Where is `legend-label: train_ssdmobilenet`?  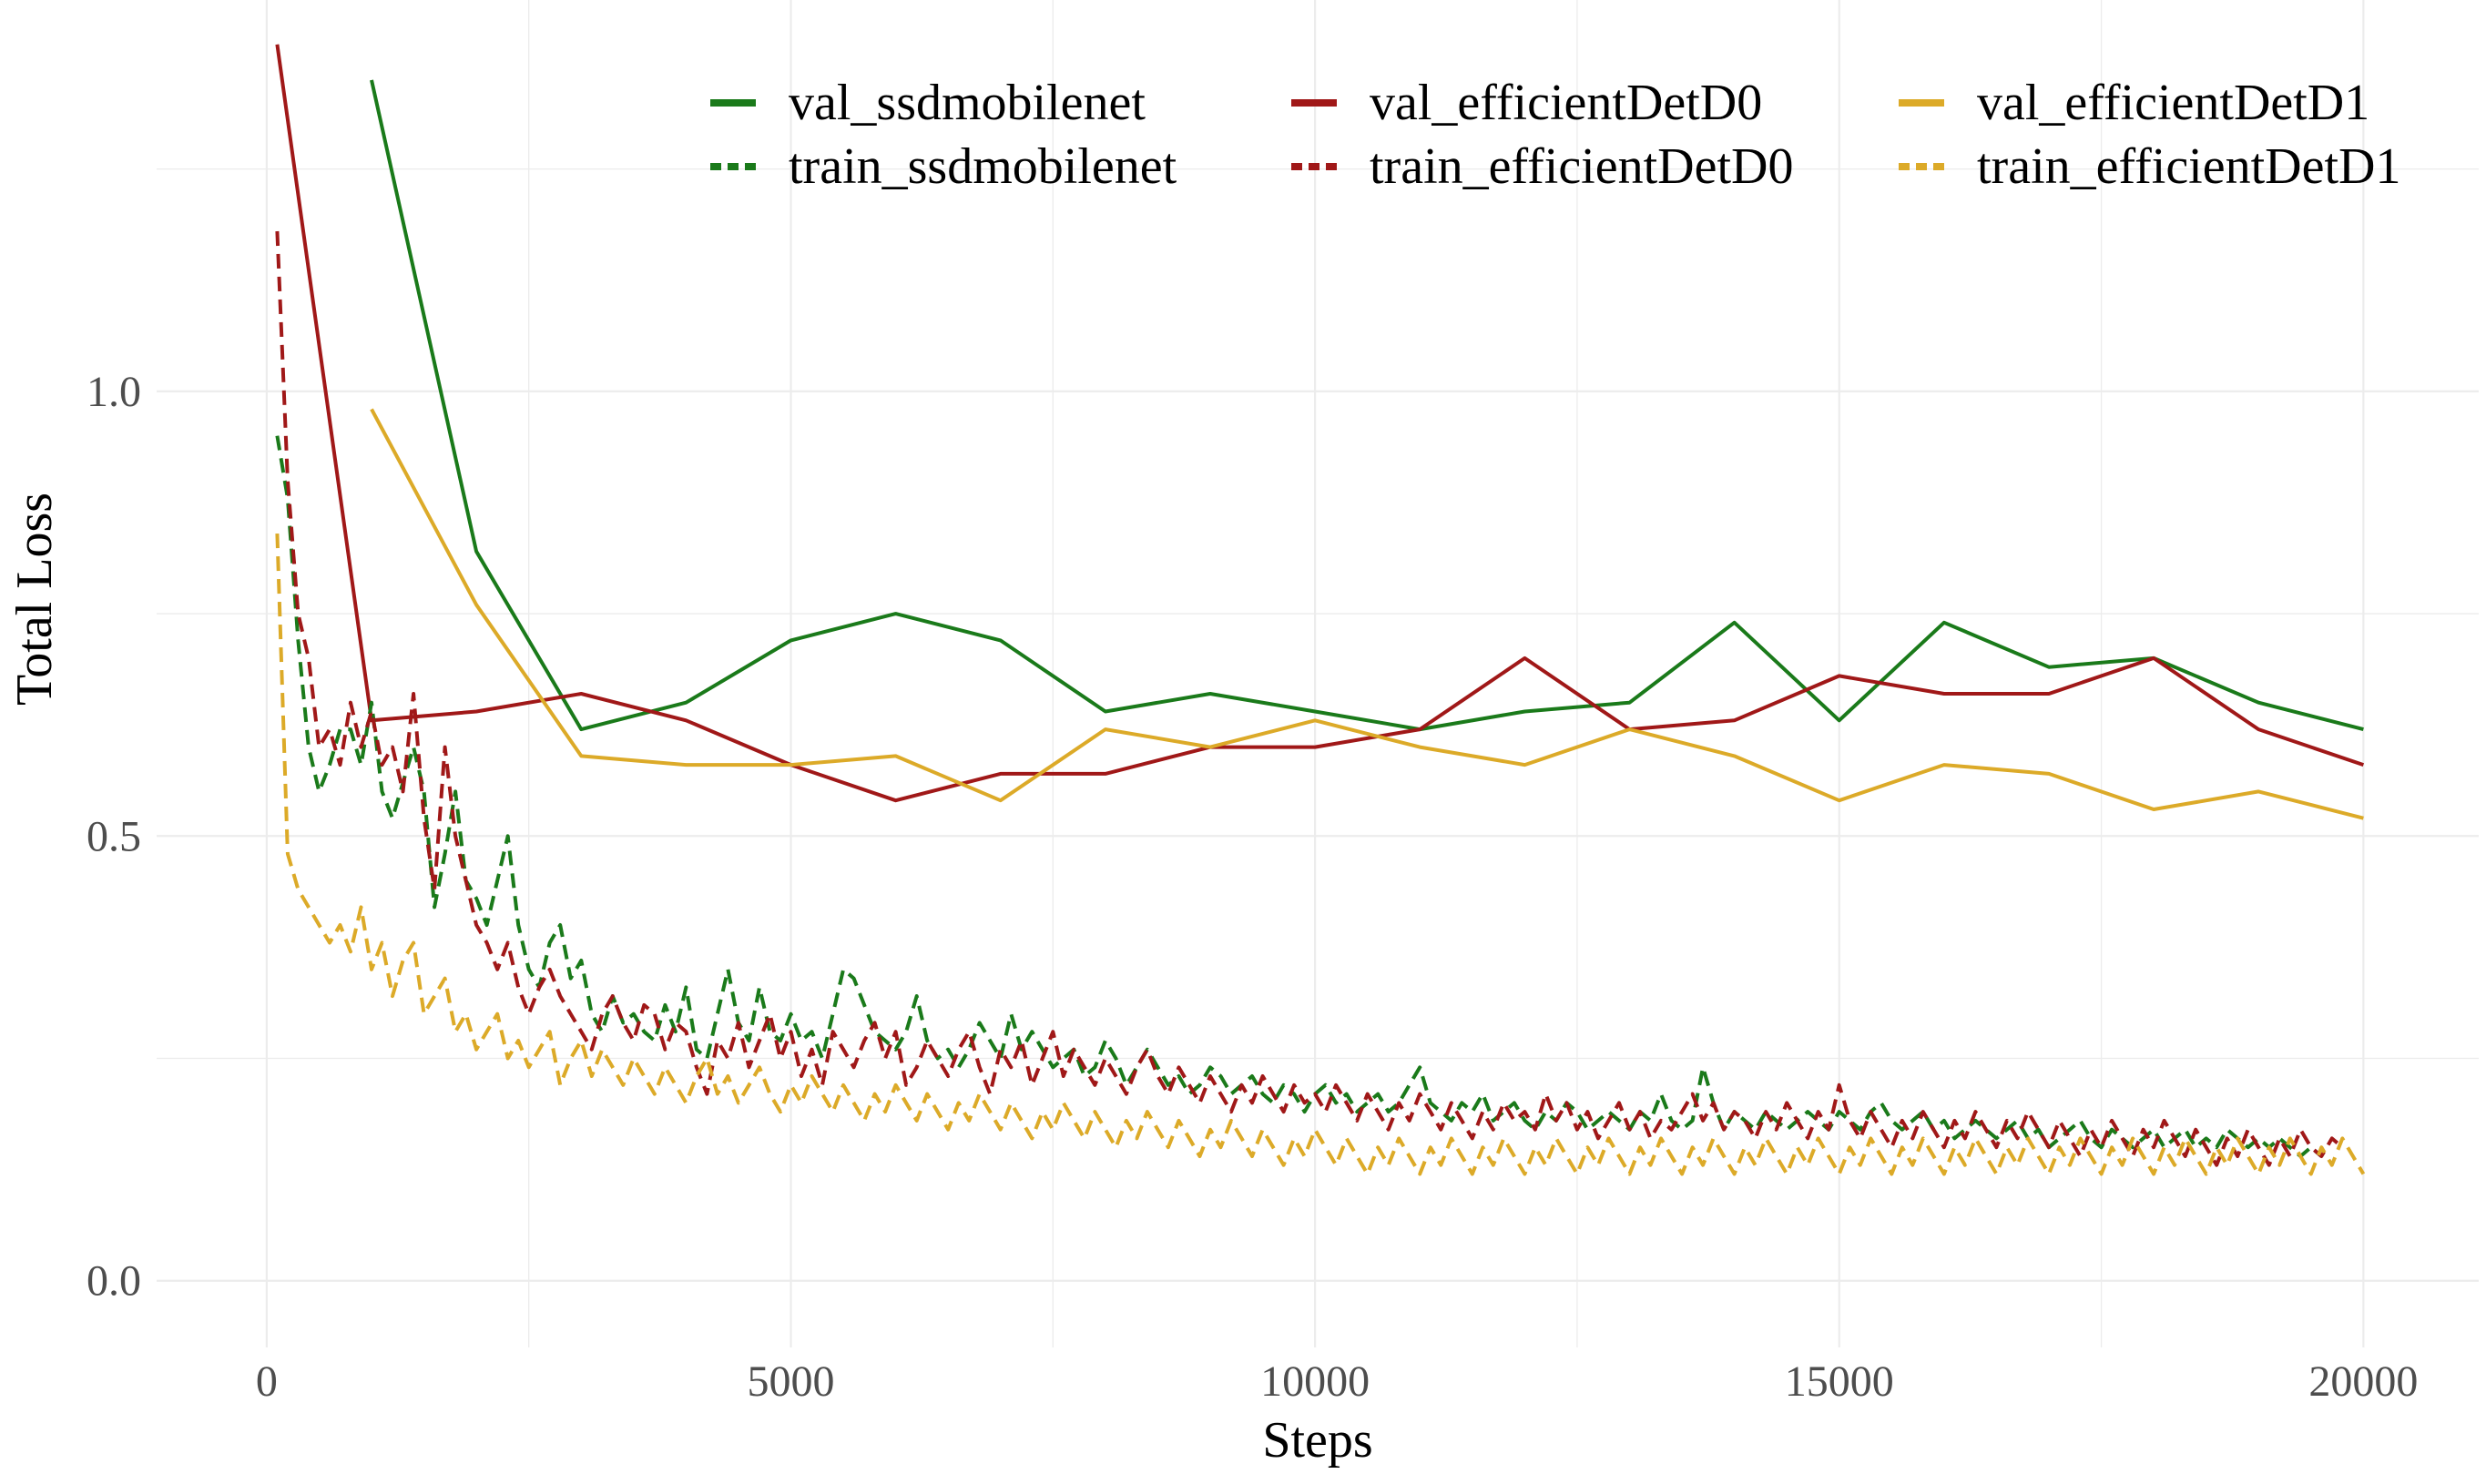
legend-label: train_ssdmobilenet is located at coordinates (983, 166).